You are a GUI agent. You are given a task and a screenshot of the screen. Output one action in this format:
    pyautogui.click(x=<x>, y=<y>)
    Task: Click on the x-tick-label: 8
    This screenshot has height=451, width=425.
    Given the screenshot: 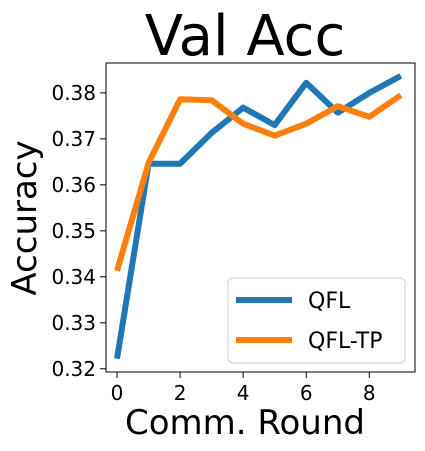 What is the action you would take?
    pyautogui.click(x=369, y=393)
    